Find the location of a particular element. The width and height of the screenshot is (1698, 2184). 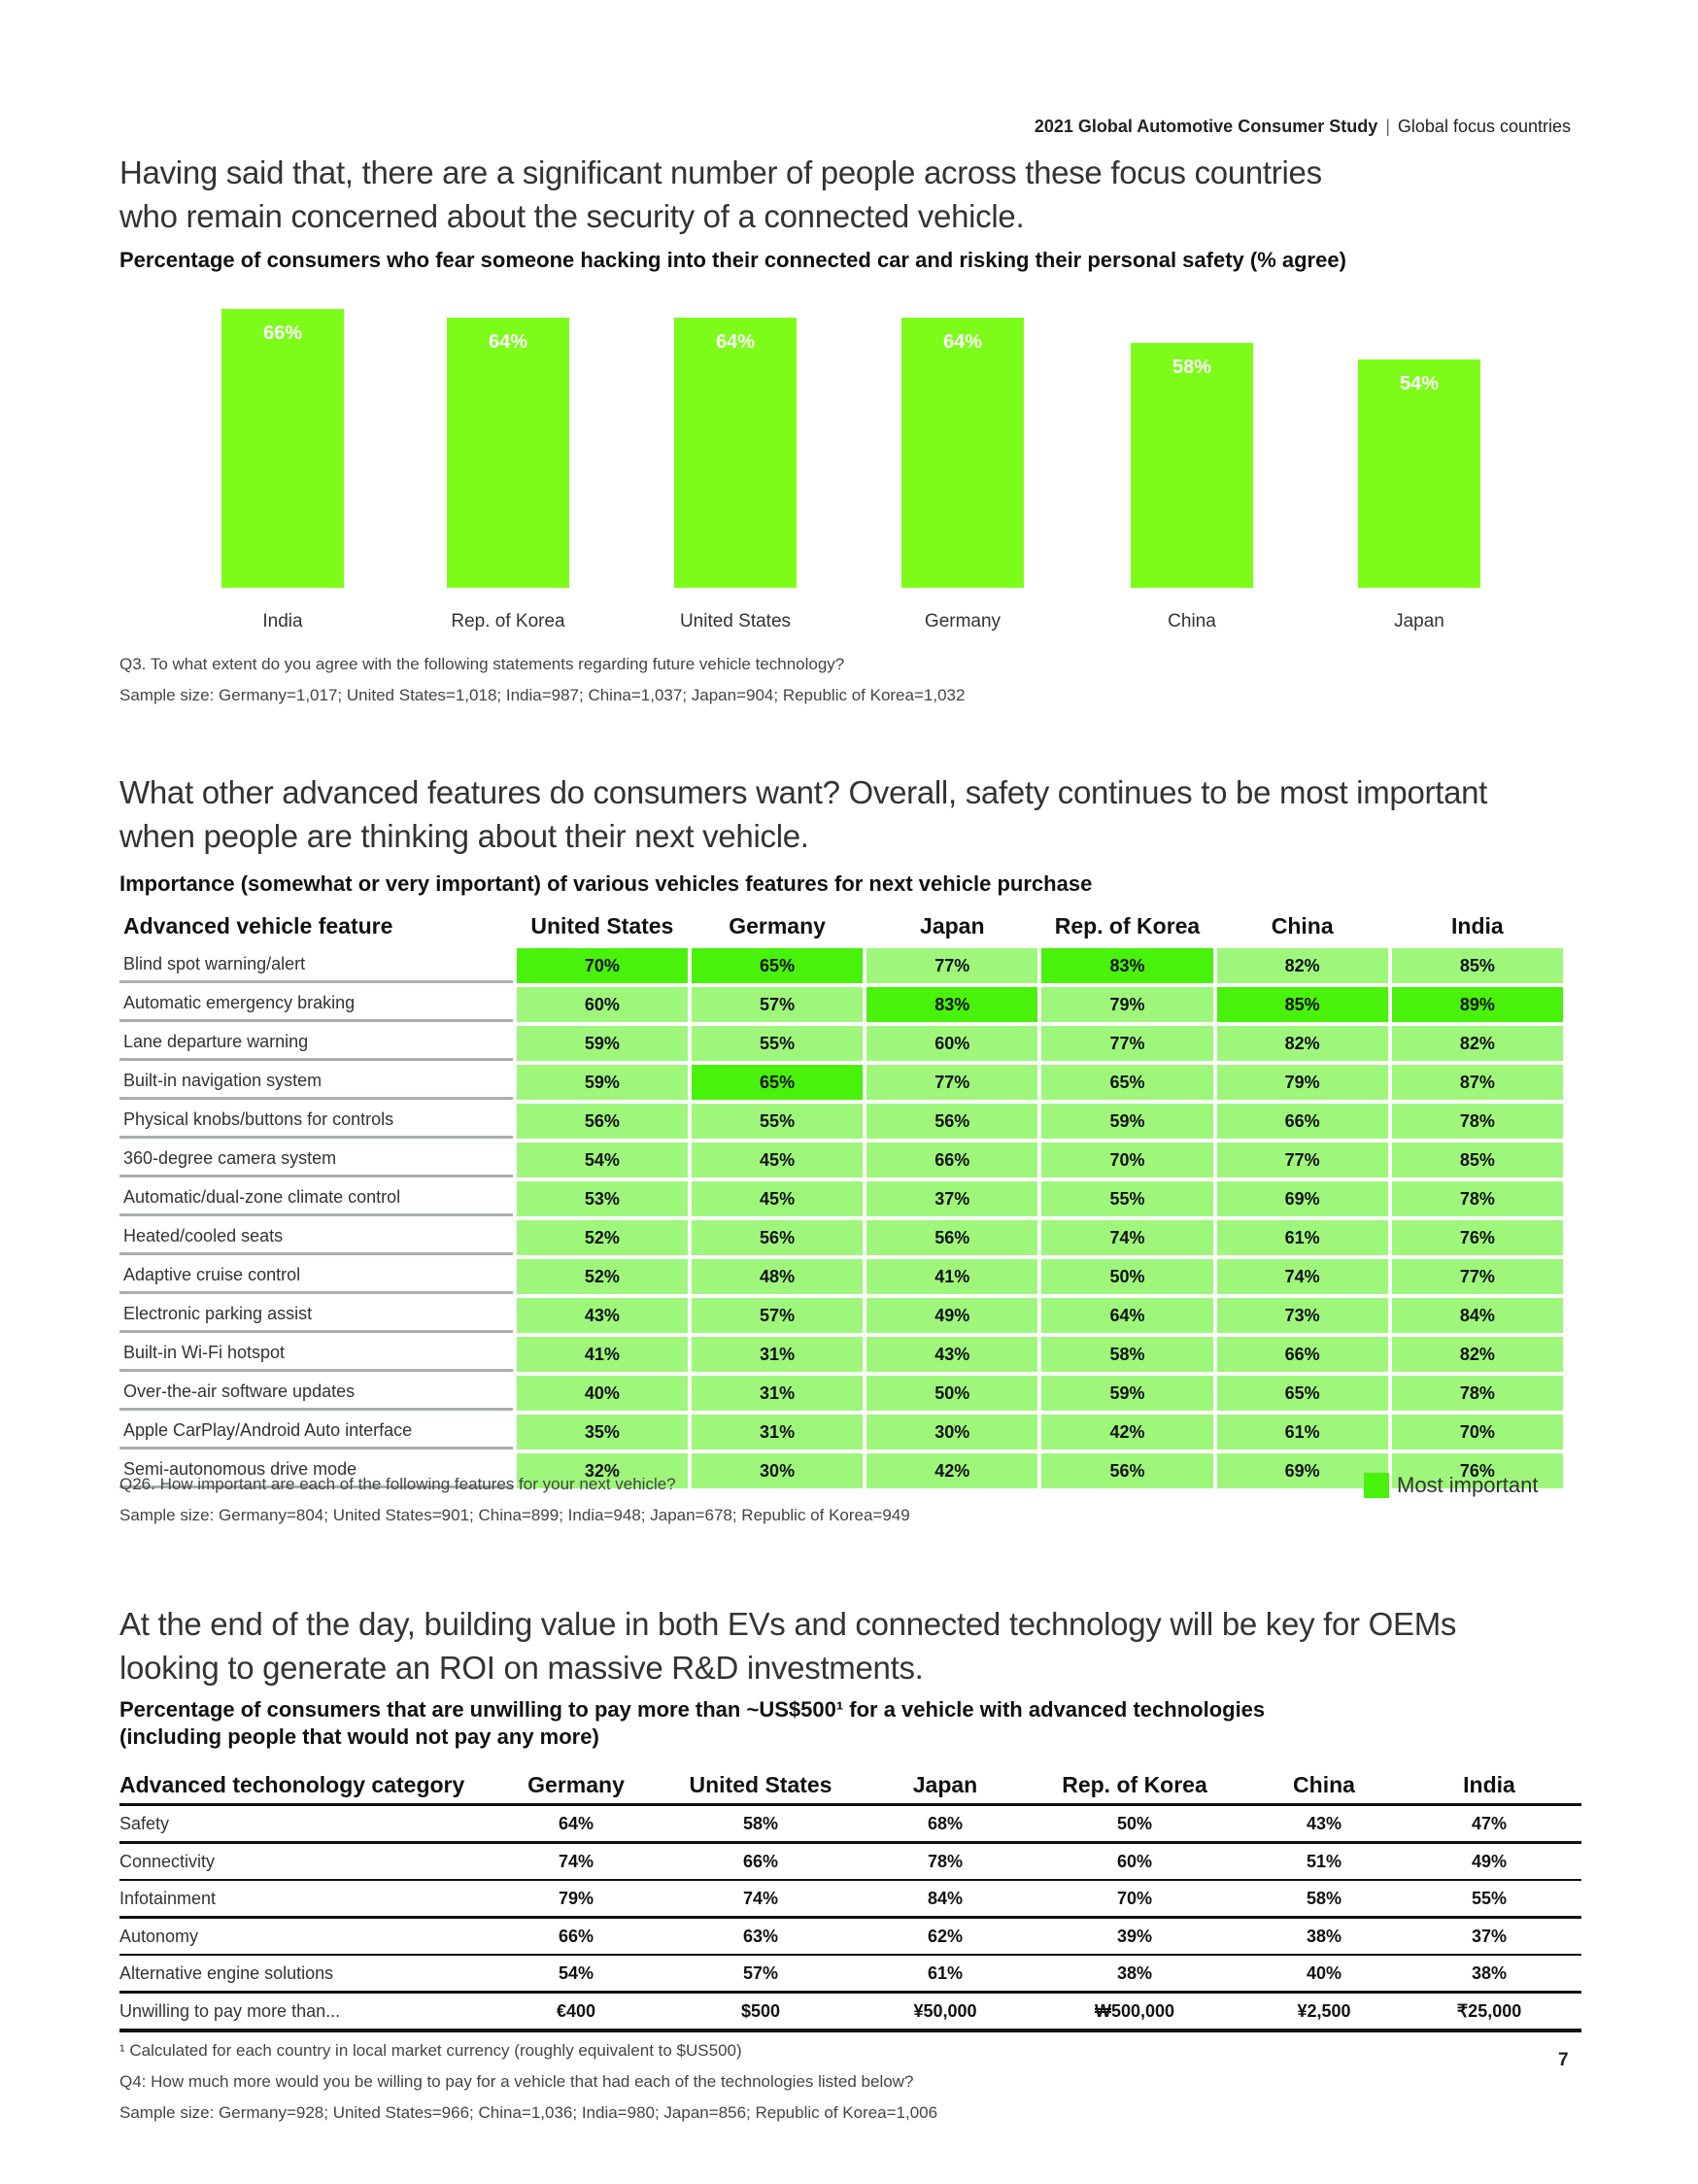

feature-label: Blind spot warning/alert is located at coordinates (316, 963).